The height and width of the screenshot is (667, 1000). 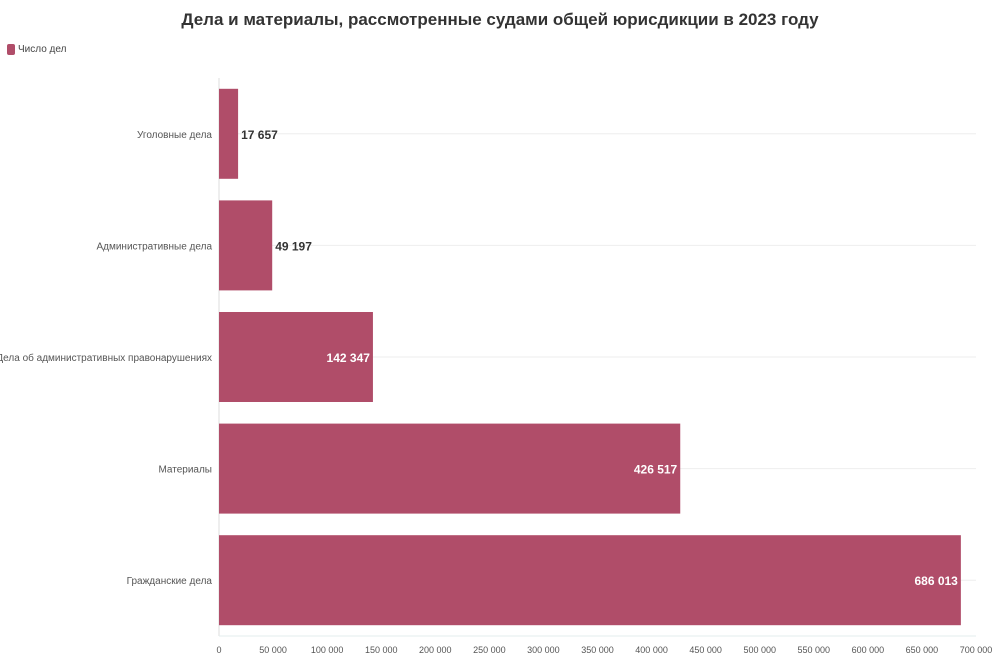 I want to click on x-tick-label: 250 000, so click(x=489, y=650).